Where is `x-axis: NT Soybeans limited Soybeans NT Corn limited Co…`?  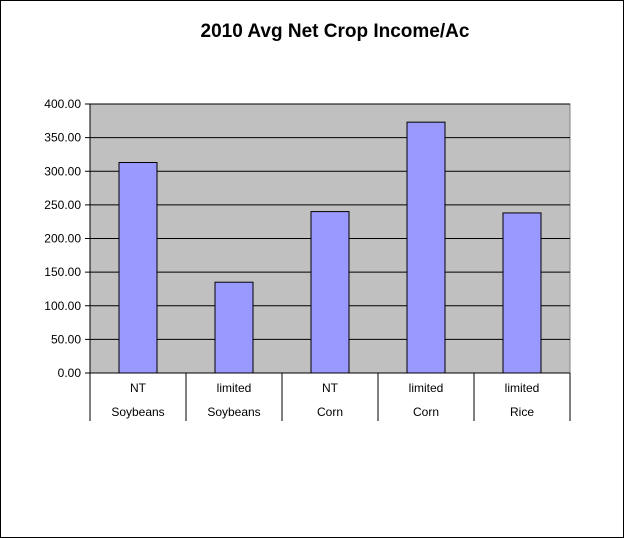 x-axis: NT Soybeans limited Soybeans NT Corn limited Co… is located at coordinates (330, 396).